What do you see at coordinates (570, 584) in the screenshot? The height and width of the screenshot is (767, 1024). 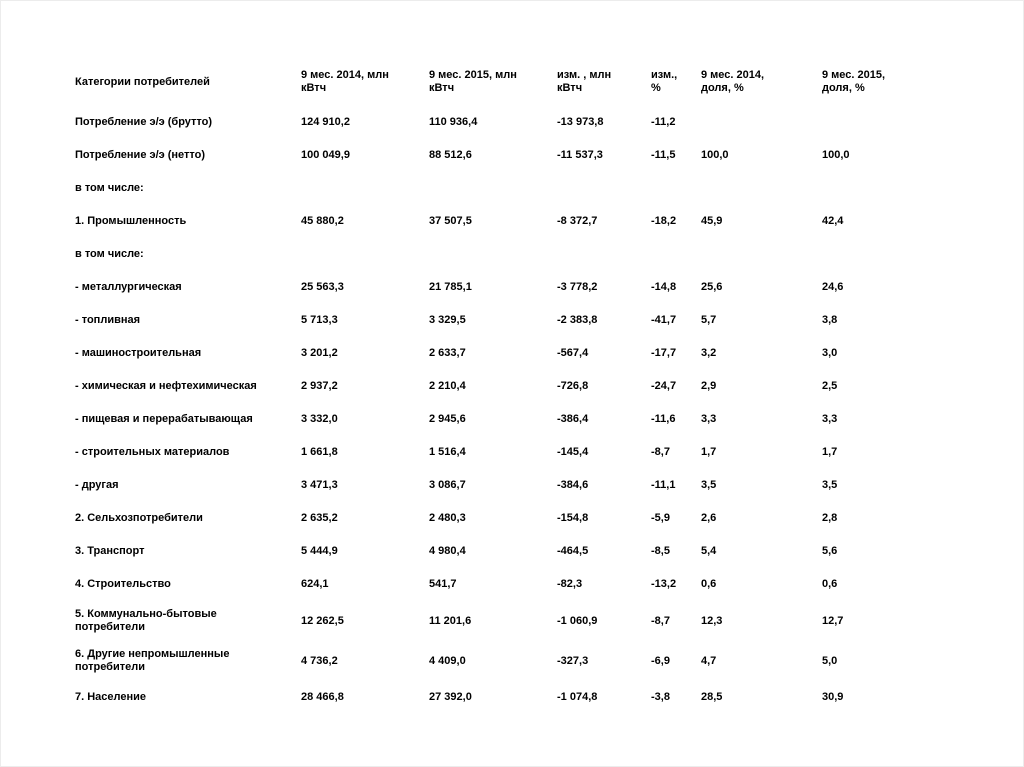 I see `cell-value: -82,3` at bounding box center [570, 584].